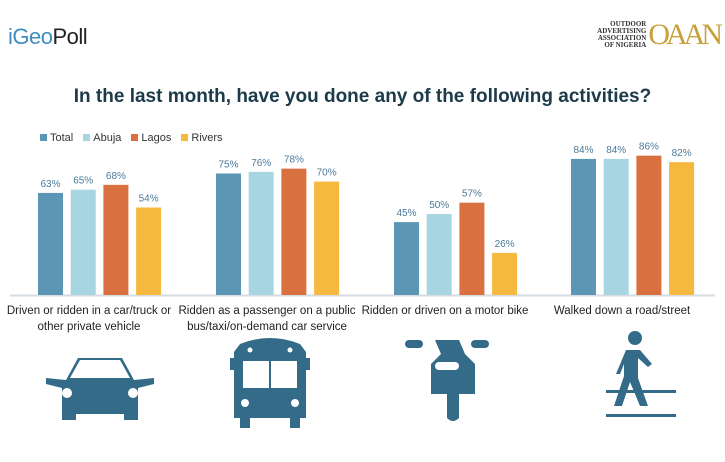 This screenshot has height=462, width=725. Describe the element at coordinates (83, 181) in the screenshot. I see `data-label: 65%` at that location.